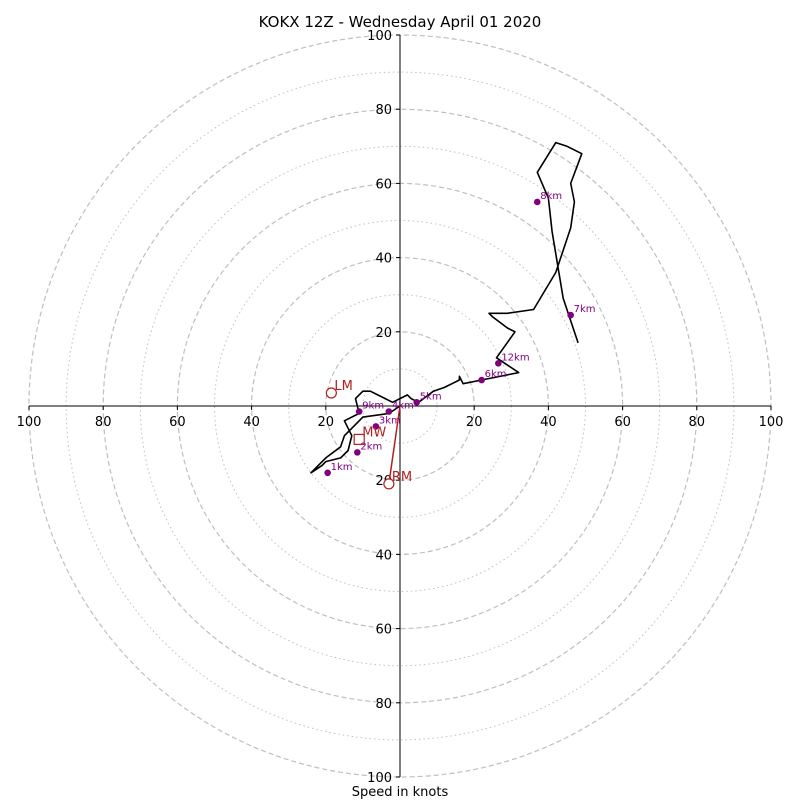 Image resolution: width=800 pixels, height=800 pixels. Describe the element at coordinates (585, 309) in the screenshot. I see `height-label-7km: 7km` at that location.